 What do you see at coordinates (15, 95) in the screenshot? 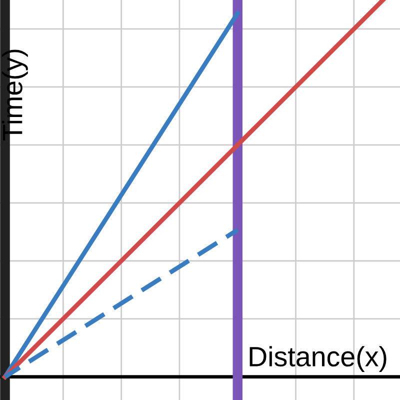
I see `y-axis-title: Time(y)` at bounding box center [15, 95].